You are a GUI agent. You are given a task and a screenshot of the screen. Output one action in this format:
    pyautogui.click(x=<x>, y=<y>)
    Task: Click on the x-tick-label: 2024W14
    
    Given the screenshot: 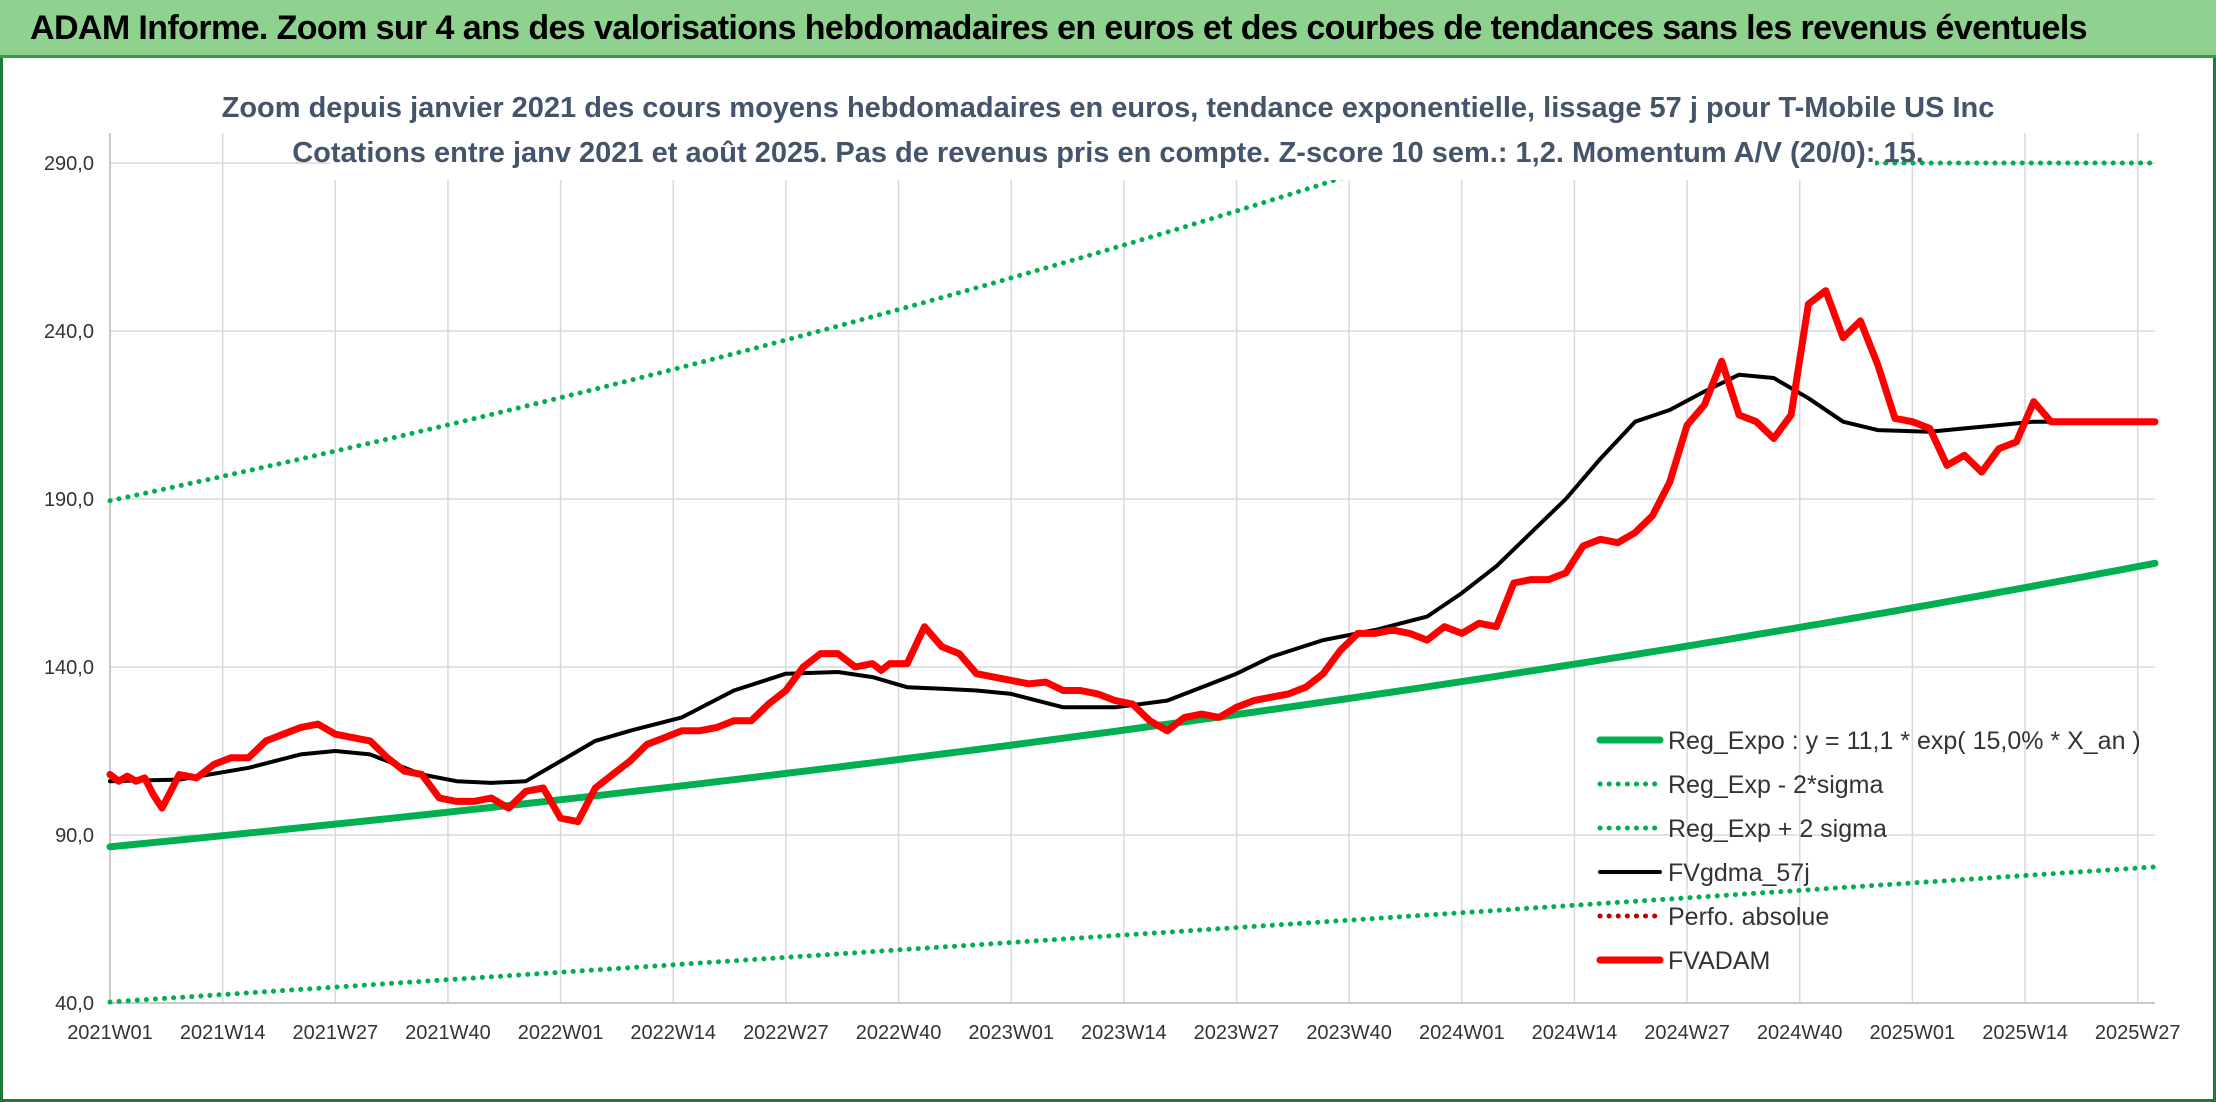 What is the action you would take?
    pyautogui.click(x=1575, y=1033)
    